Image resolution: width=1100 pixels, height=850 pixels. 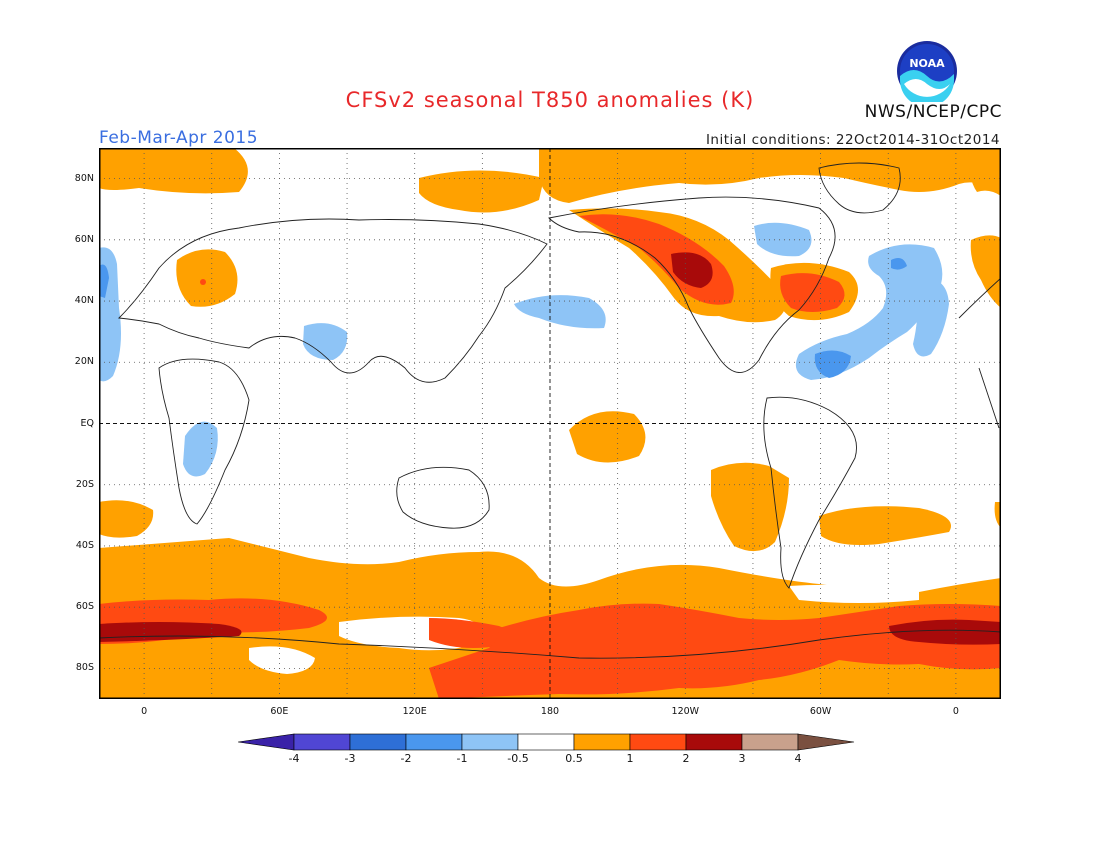 What do you see at coordinates (686, 758) in the screenshot?
I see `colorbar-tick-label: 2` at bounding box center [686, 758].